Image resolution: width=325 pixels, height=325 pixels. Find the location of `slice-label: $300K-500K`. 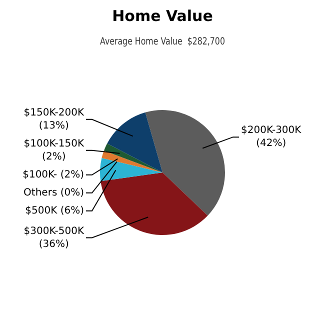

slice-label: $300K-500K is located at coordinates (54, 231).